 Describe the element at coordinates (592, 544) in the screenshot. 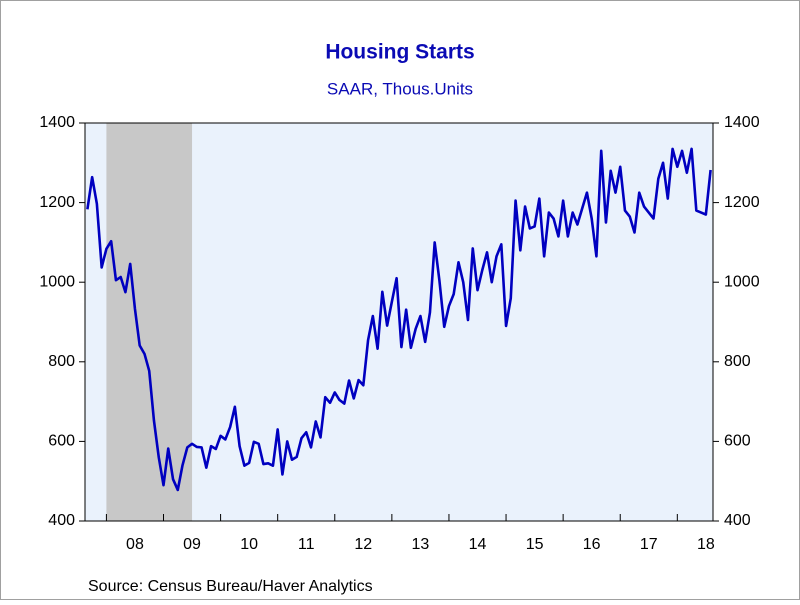

I see `x-tick-label: 16` at that location.